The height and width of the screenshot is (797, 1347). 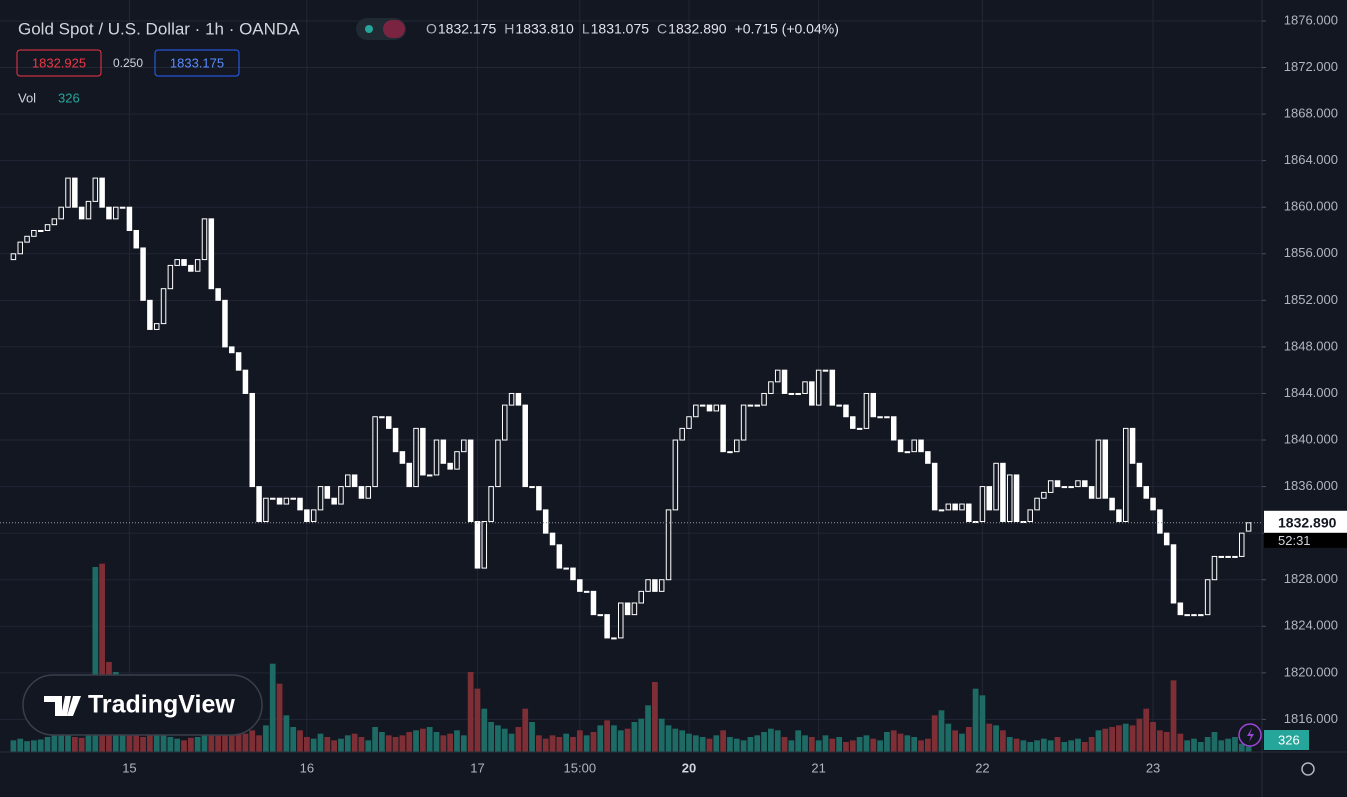 What do you see at coordinates (128, 63) in the screenshot?
I see `spread: 0.250` at bounding box center [128, 63].